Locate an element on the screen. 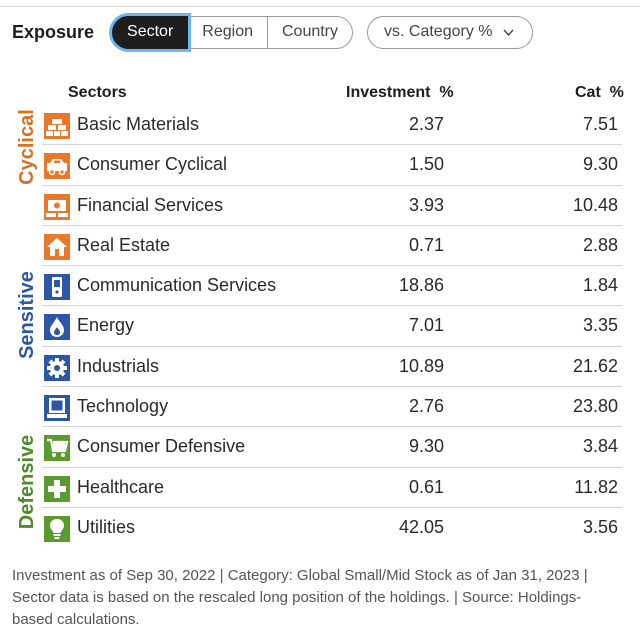 The height and width of the screenshot is (641, 640). group-label-defensive: Defensive is located at coordinates (27, 482).